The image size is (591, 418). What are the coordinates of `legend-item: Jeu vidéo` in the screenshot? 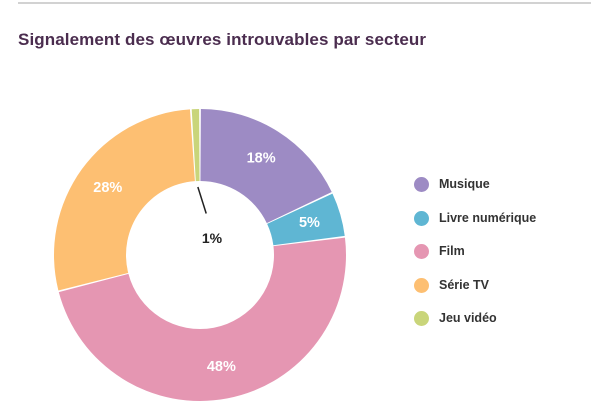 It's located at (499, 326).